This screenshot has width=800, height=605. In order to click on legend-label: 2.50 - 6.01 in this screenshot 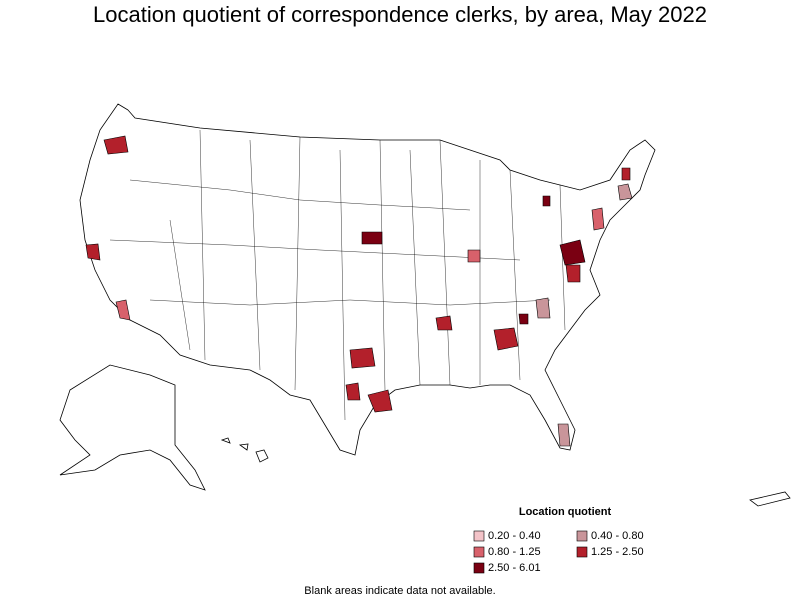, I will do `click(514, 568)`.